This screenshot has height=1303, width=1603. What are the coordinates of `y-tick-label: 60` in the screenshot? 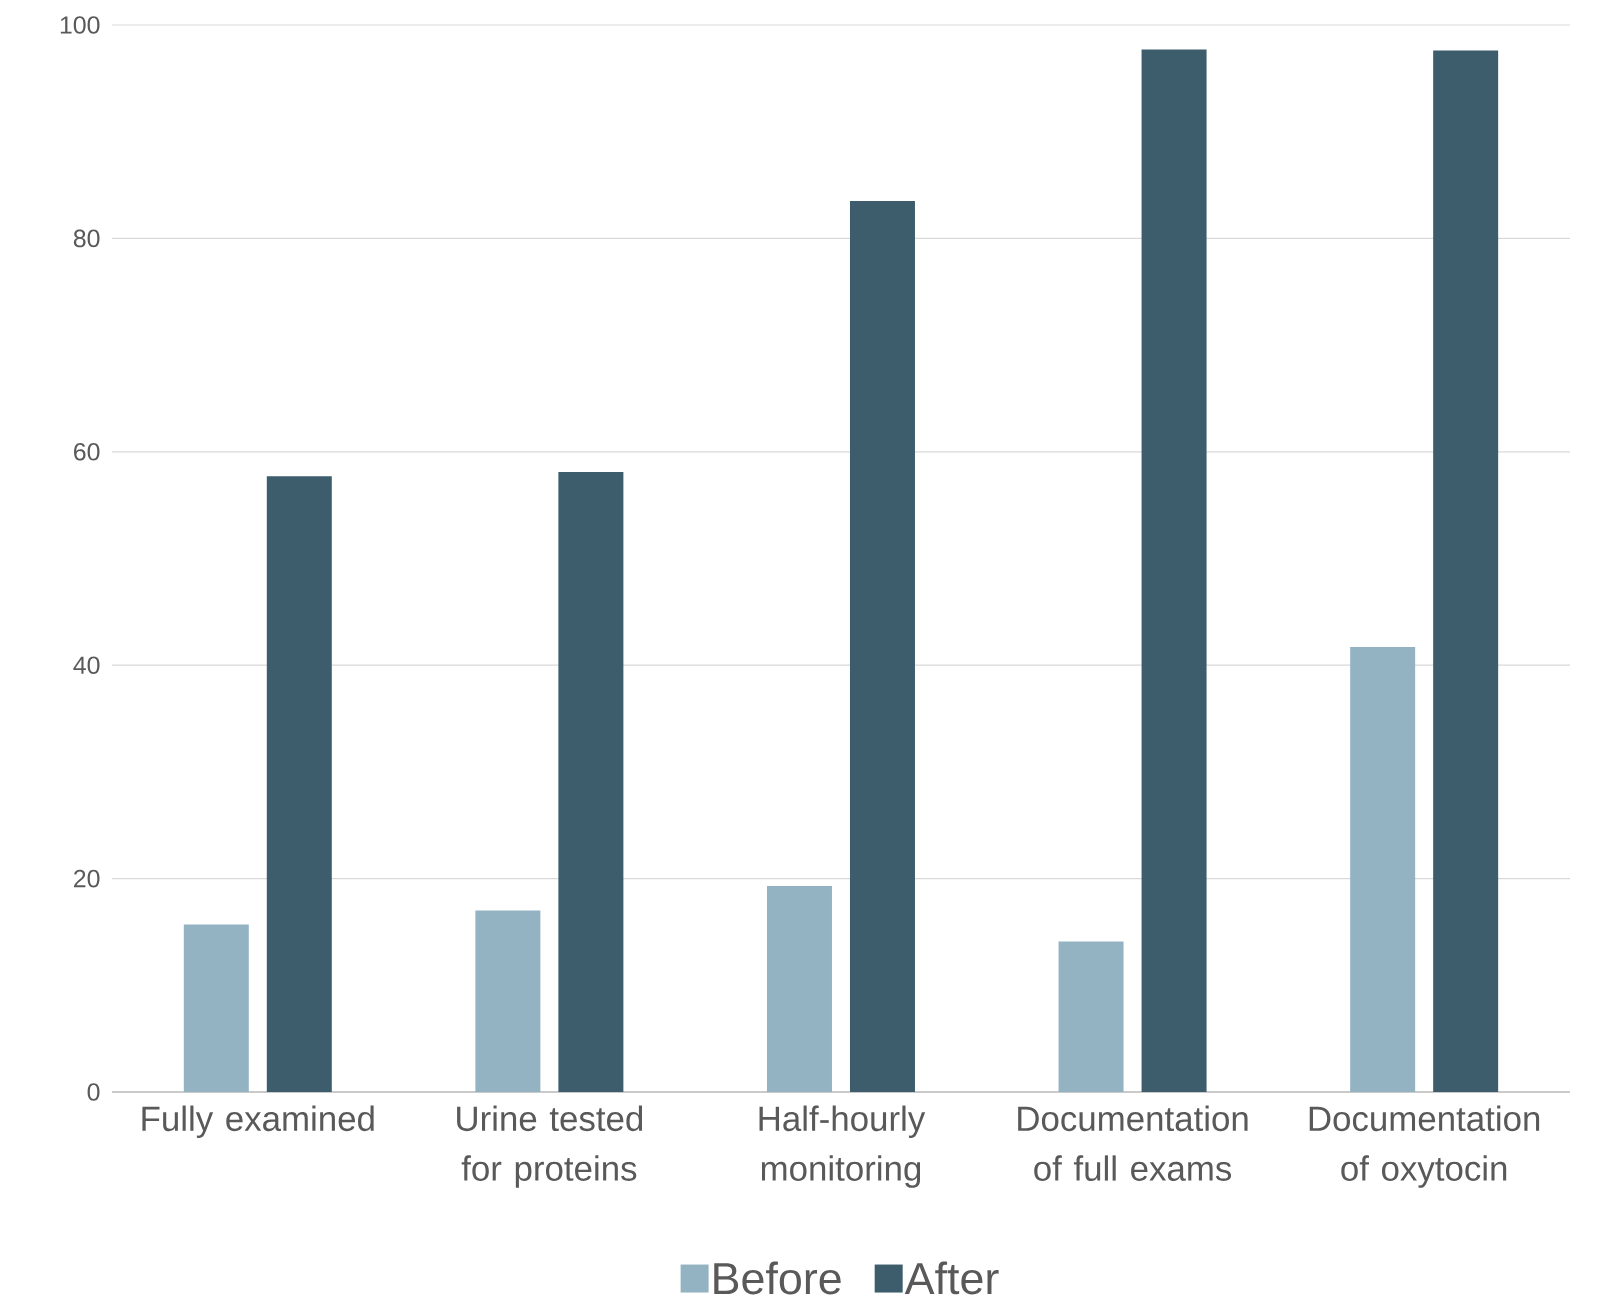 It's located at (87, 451).